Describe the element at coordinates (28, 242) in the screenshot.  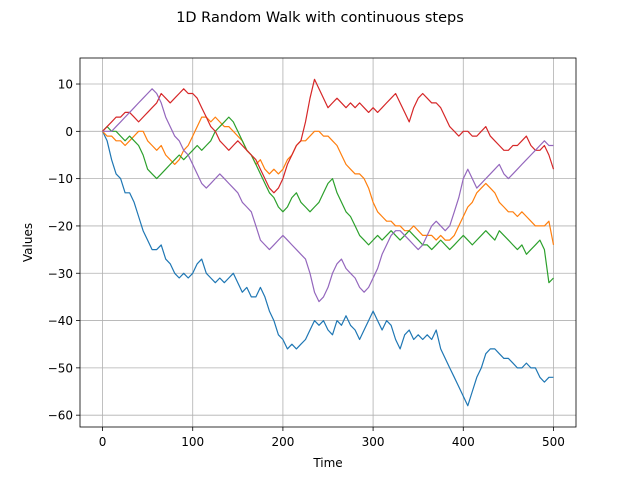
I see `y-axis-label: Values` at that location.